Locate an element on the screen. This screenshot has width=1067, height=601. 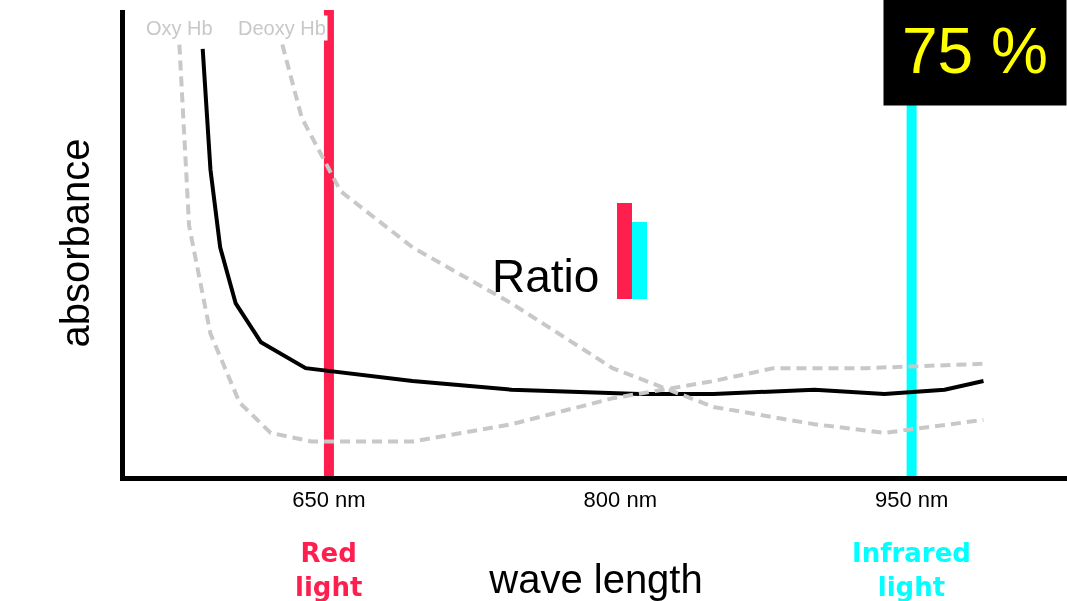
annotation: 75 % is located at coordinates (975, 51).